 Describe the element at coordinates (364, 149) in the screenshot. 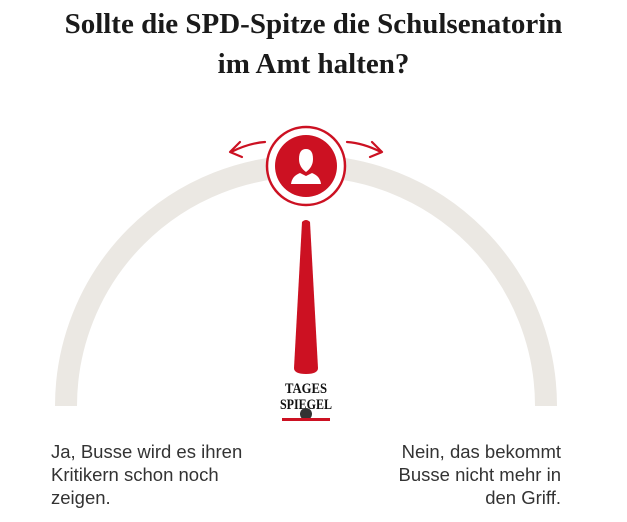

I see `arrow-right-icon` at that location.